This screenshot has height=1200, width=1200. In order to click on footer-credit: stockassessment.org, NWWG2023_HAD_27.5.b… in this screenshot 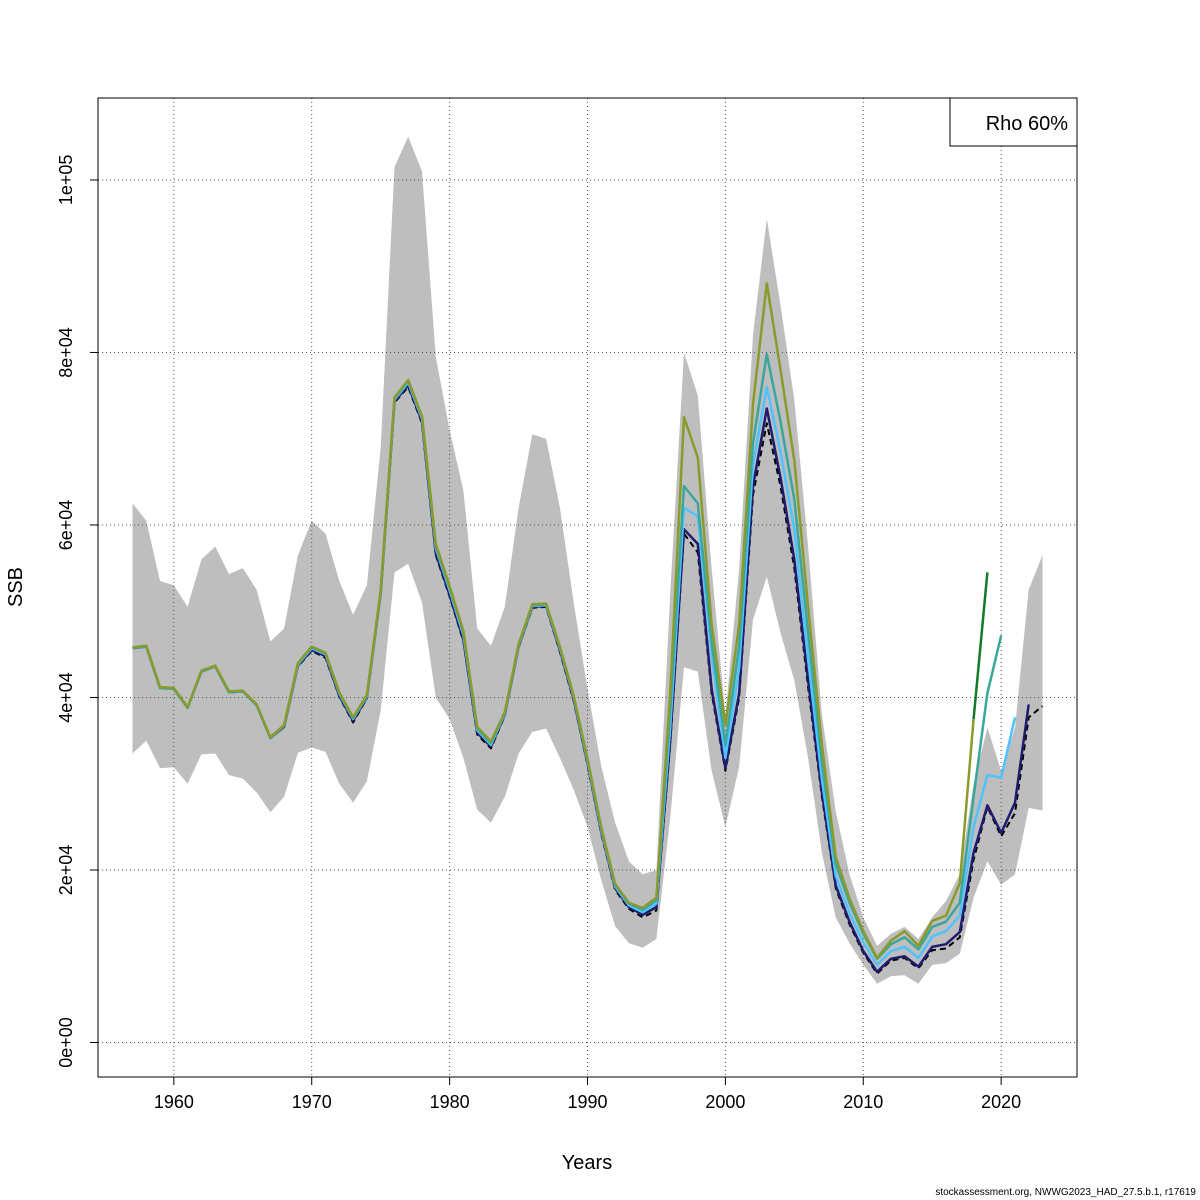, I will do `click(1065, 1192)`.